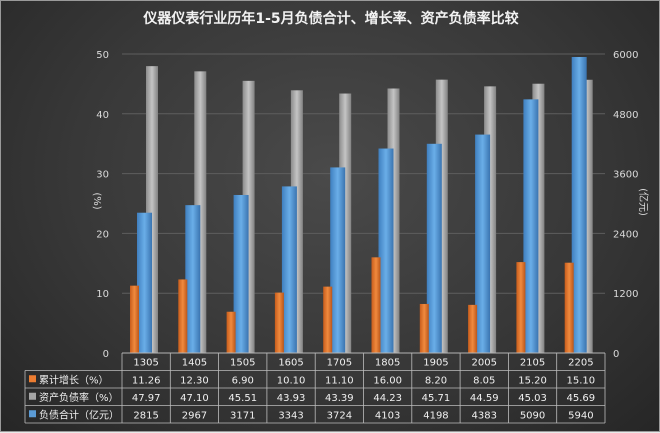 This screenshot has width=660, height=433. I want to click on x-tick-label: 1505, so click(242, 363).